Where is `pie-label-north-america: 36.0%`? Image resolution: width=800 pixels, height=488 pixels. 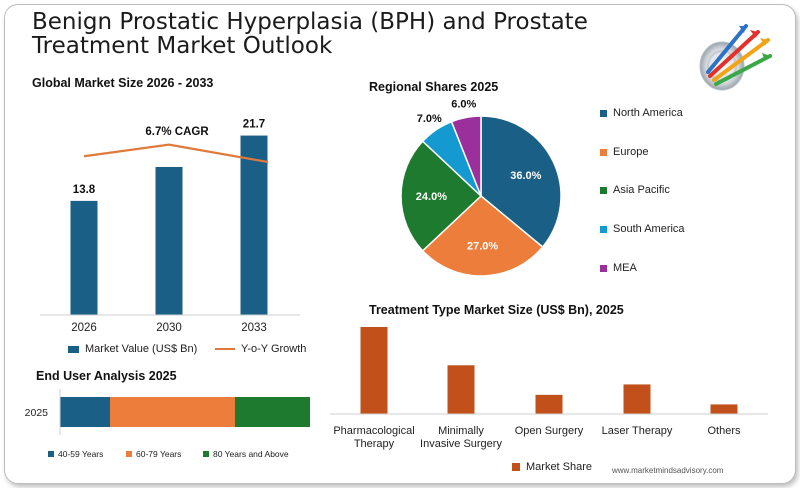
pie-label-north-america: 36.0% is located at coordinates (525, 176).